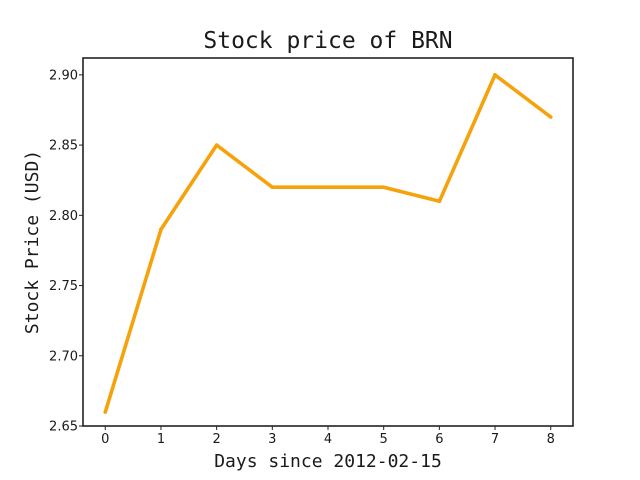  Describe the element at coordinates (63, 146) in the screenshot. I see `y-tick-label: 2.85` at that location.